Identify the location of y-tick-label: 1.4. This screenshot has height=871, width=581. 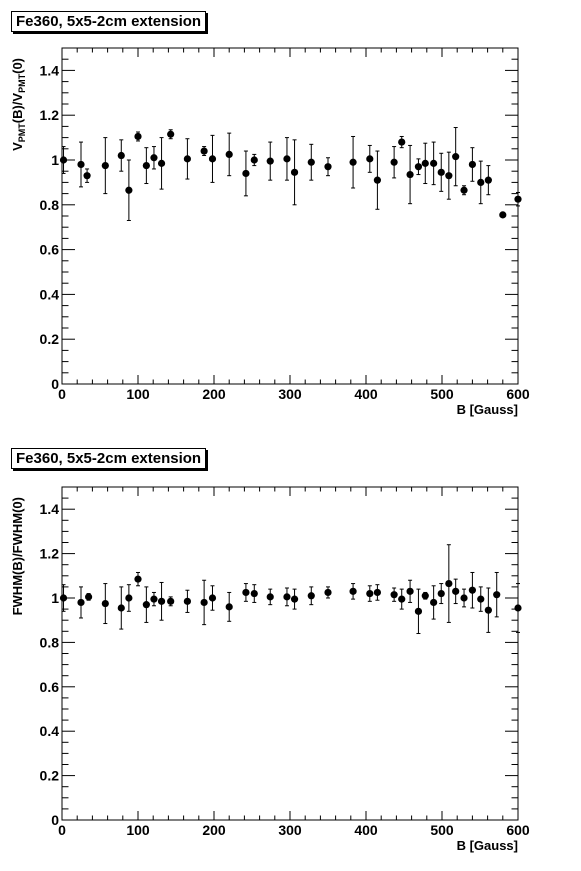
(50, 70).